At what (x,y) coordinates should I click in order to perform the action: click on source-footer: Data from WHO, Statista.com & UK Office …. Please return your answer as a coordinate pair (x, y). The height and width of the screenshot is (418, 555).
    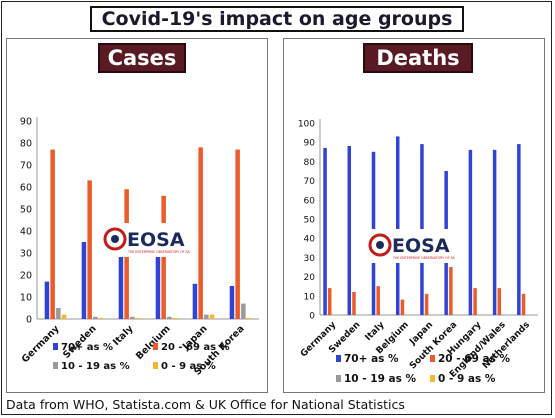
    Looking at the image, I should click on (205, 404).